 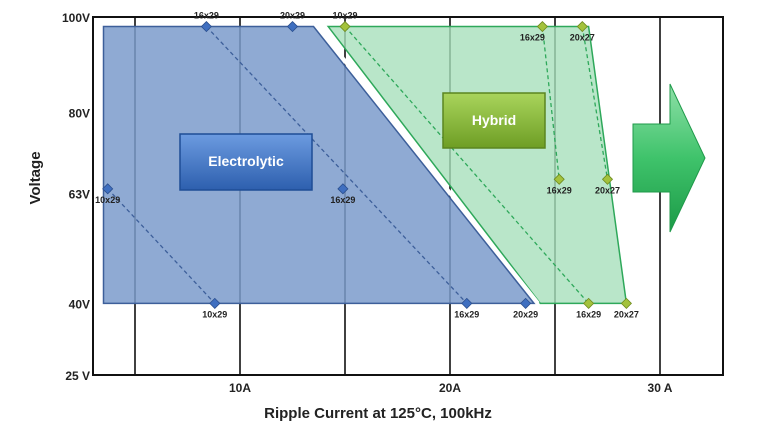 What do you see at coordinates (669, 158) in the screenshot?
I see `arrow-right-icon` at bounding box center [669, 158].